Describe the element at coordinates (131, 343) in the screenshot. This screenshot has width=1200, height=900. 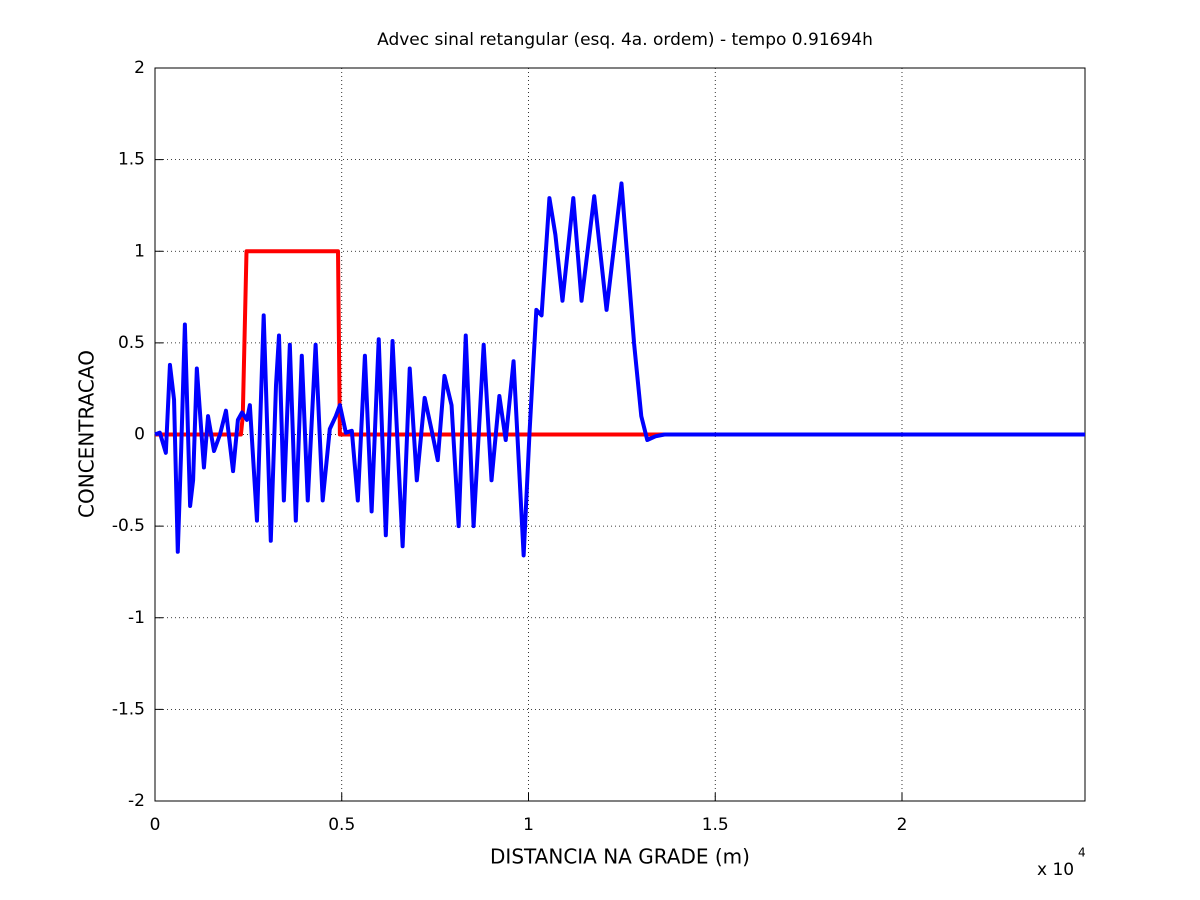
I see `y-tick-label: 0.5` at that location.